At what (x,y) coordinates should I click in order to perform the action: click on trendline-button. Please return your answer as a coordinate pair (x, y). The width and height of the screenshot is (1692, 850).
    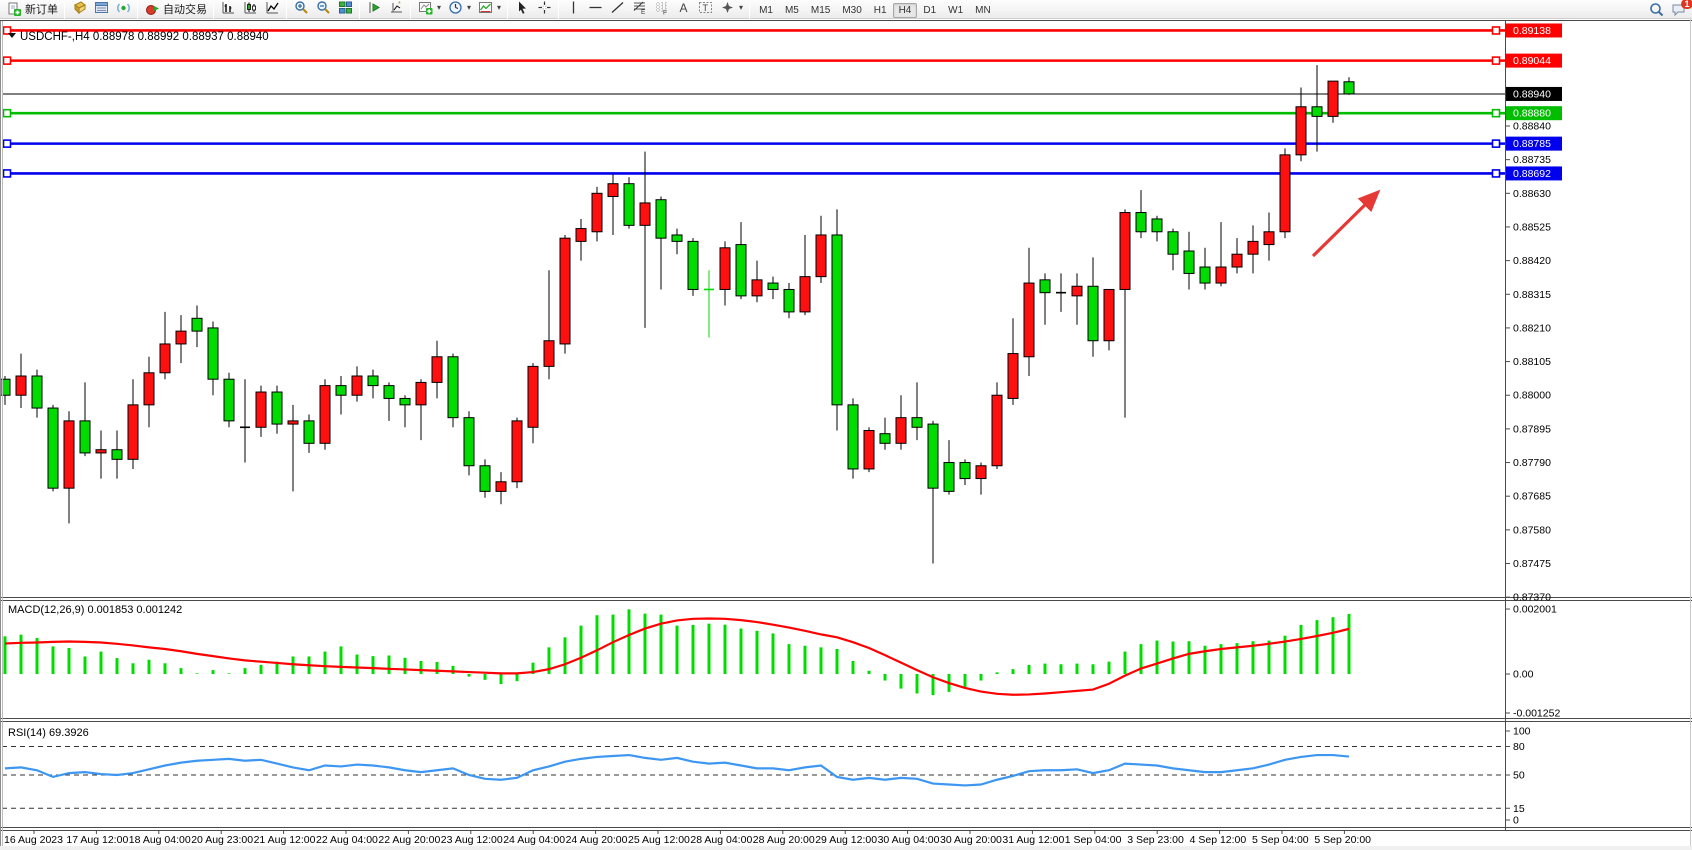
    Looking at the image, I should click on (617, 8).